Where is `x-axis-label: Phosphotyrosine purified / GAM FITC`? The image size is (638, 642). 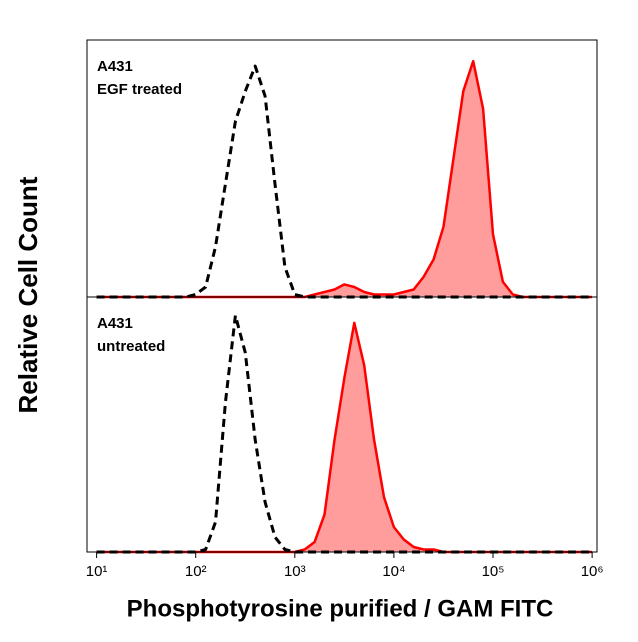 x-axis-label: Phosphotyrosine purified / GAM FITC is located at coordinates (340, 608).